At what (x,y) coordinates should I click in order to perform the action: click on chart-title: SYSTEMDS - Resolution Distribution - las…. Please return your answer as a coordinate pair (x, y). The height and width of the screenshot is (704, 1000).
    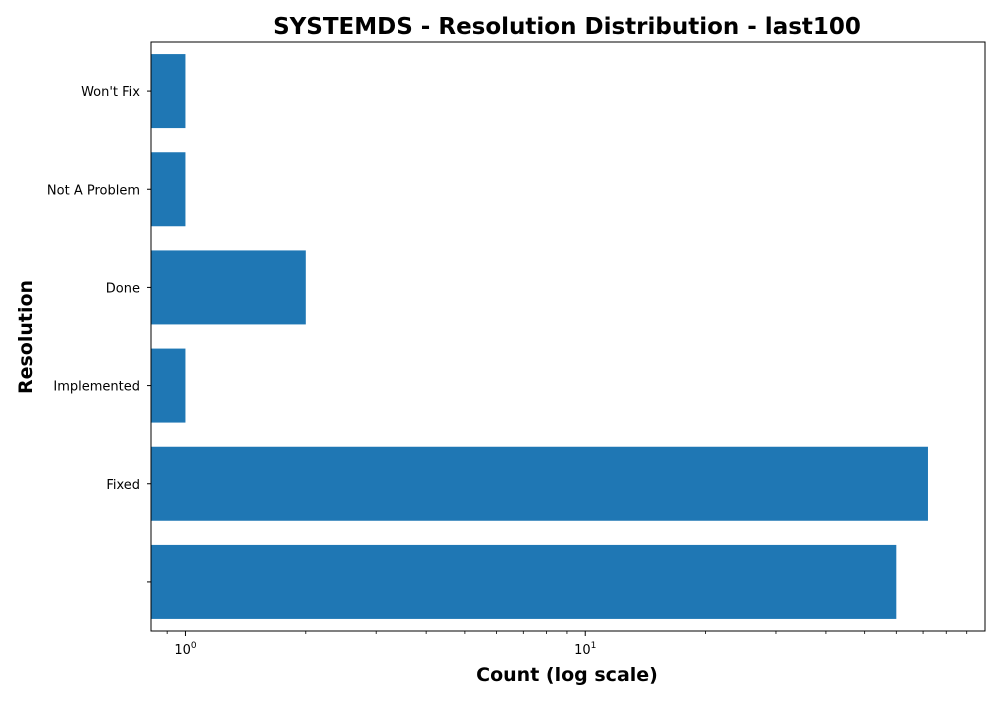
    Looking at the image, I should click on (567, 27).